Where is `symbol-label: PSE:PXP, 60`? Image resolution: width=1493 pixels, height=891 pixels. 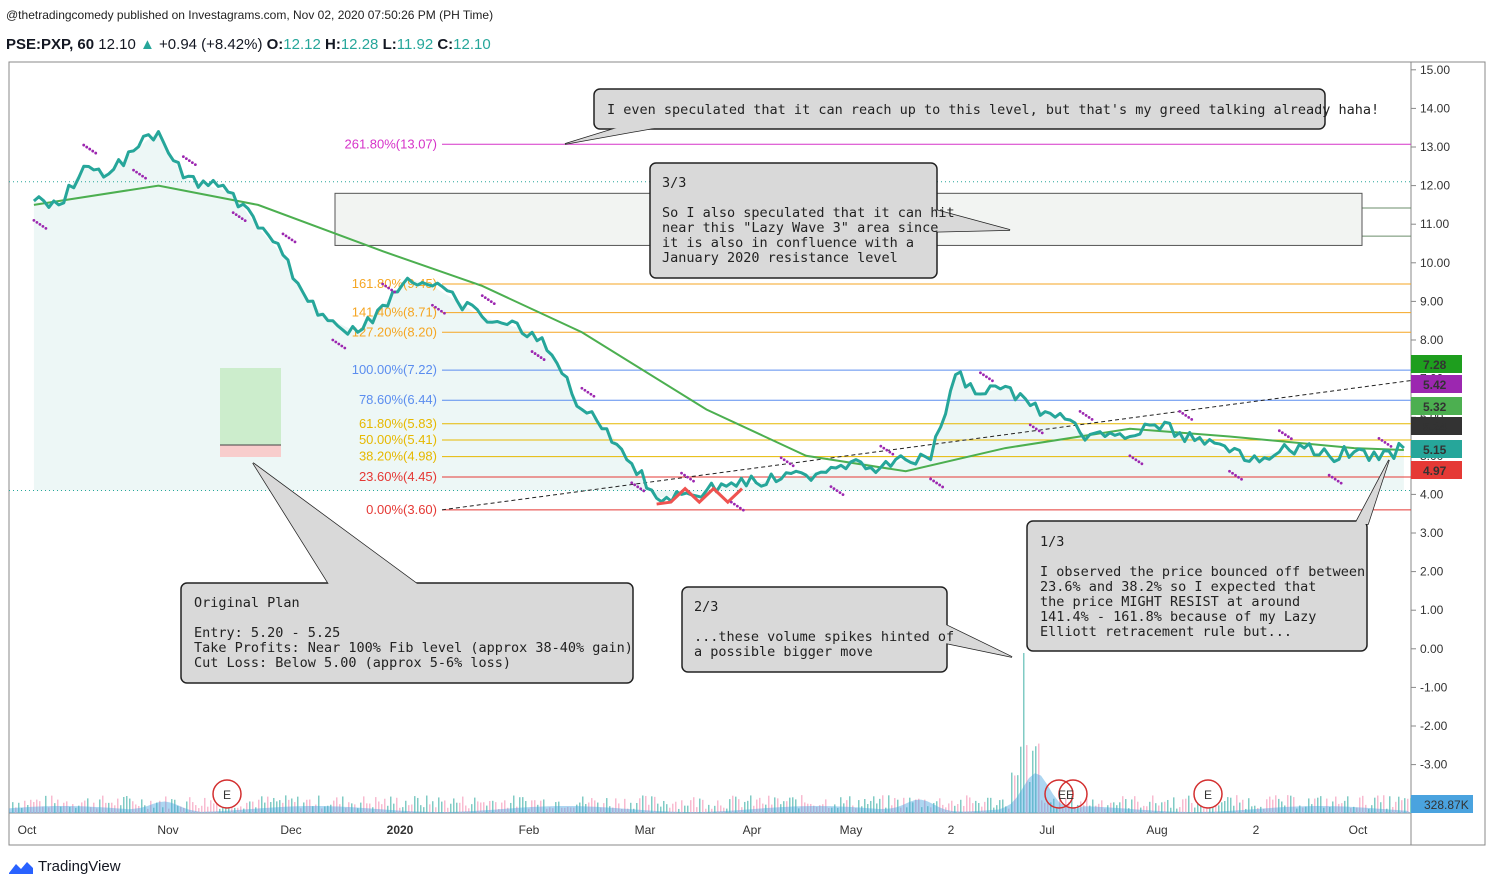 symbol-label: PSE:PXP, 60 is located at coordinates (50, 44).